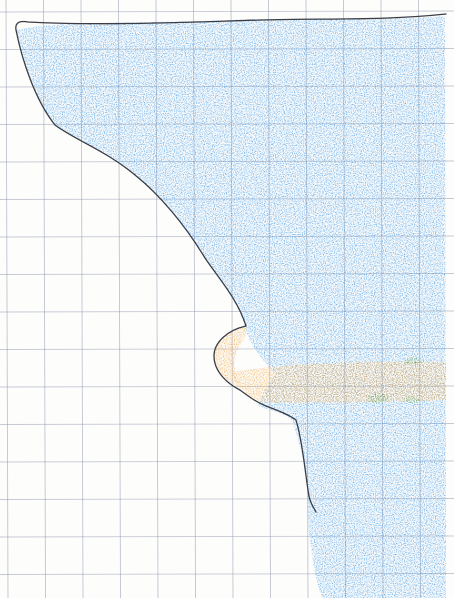 This screenshot has height=598, width=454. Describe the element at coordinates (339, 382) in the screenshot. I see `orange-band` at that location.